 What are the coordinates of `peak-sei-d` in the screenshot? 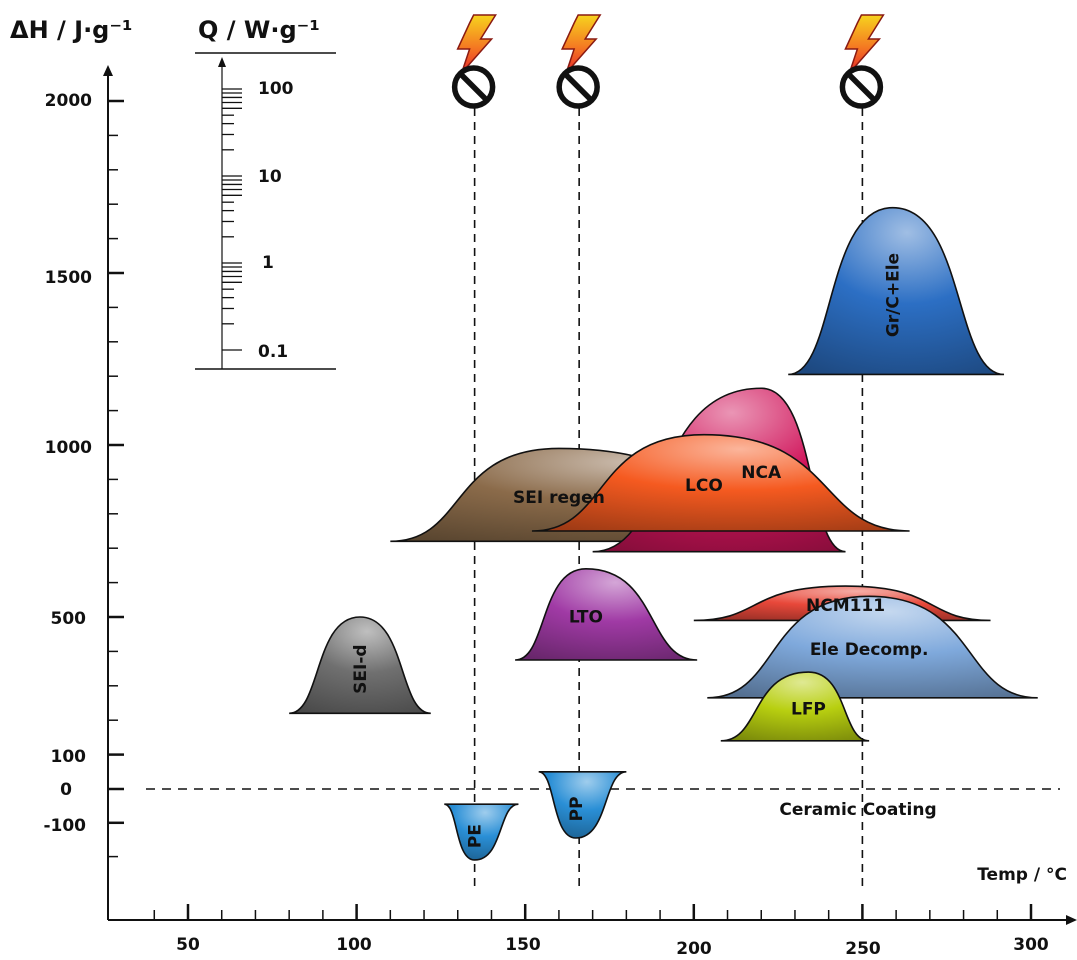 It's located at (360, 665).